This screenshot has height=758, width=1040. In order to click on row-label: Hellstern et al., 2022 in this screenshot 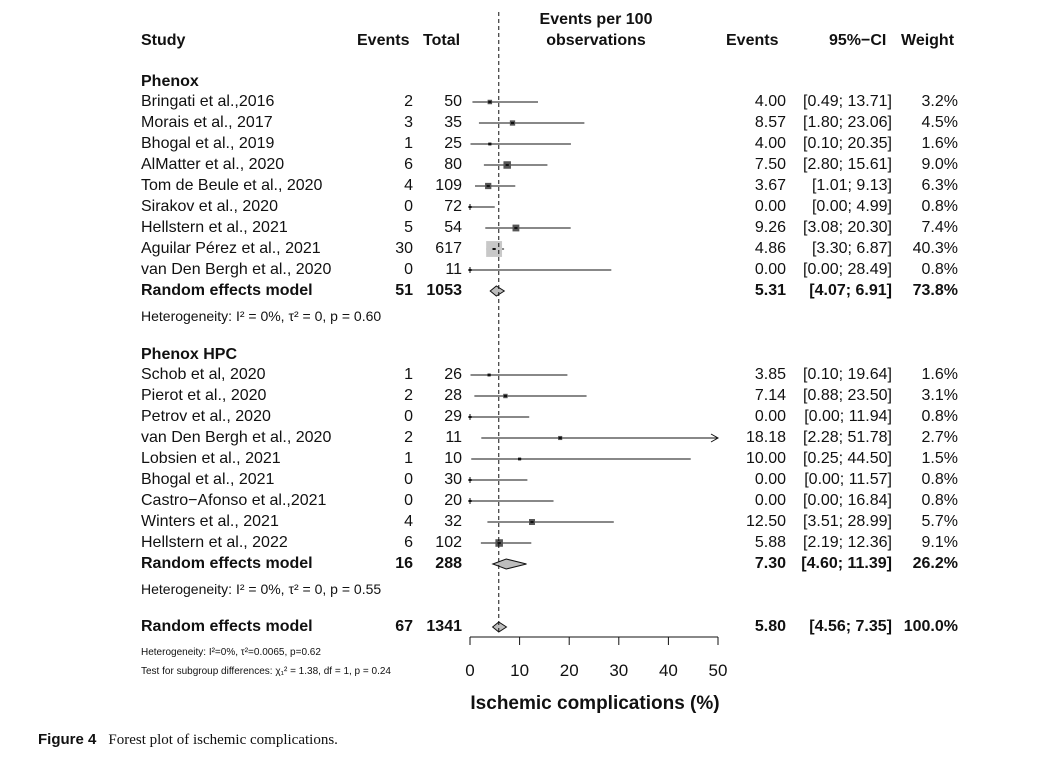, I will do `click(214, 542)`.